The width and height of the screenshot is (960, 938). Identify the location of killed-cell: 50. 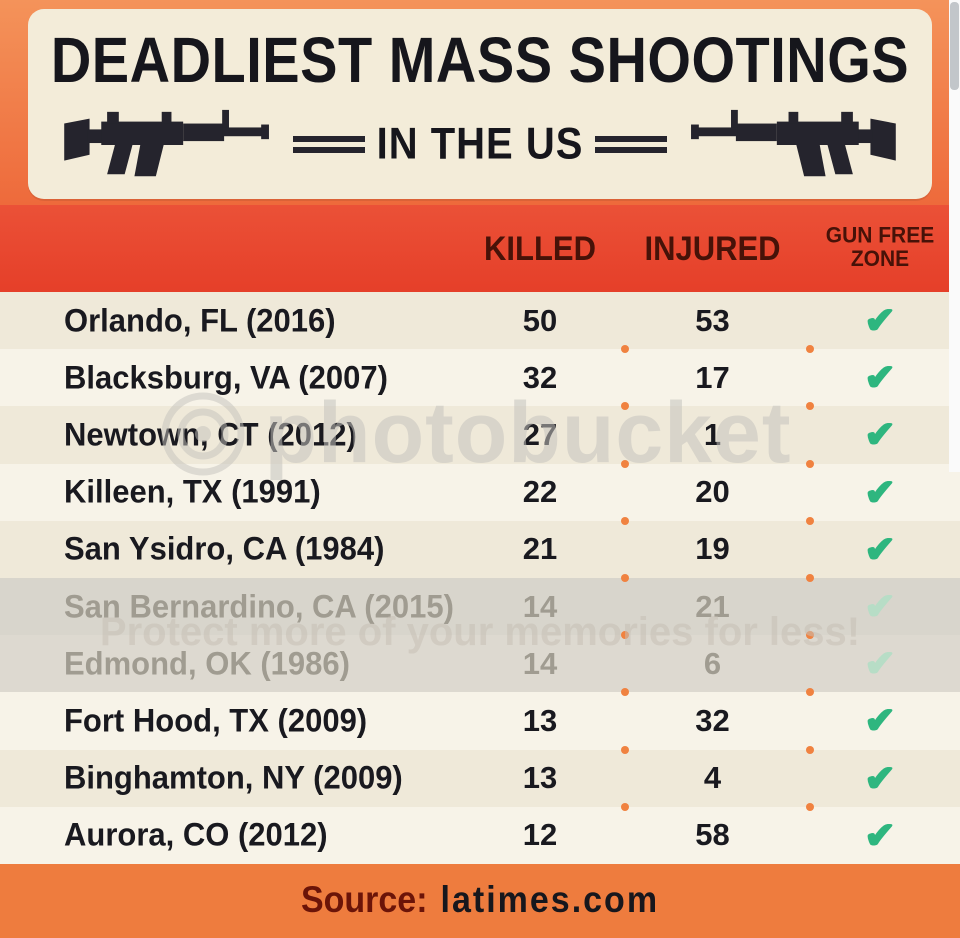
(540, 320).